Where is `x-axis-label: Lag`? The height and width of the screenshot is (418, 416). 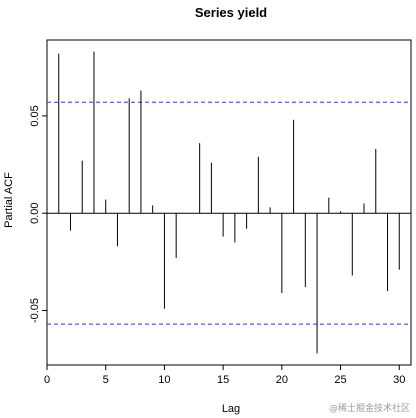
x-axis-label: Lag is located at coordinates (231, 409).